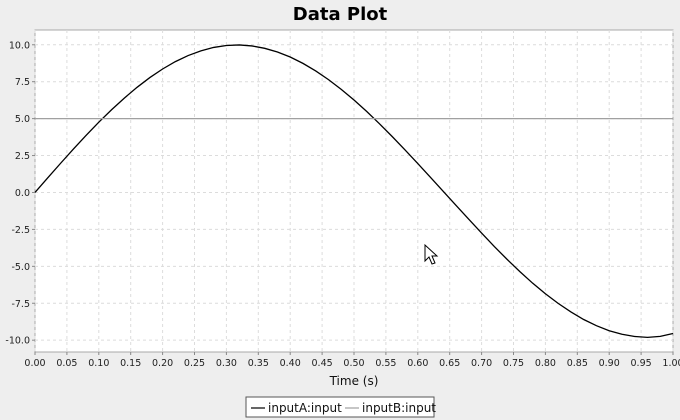  Describe the element at coordinates (226, 363) in the screenshot. I see `x-tick-label: 0.30` at that location.